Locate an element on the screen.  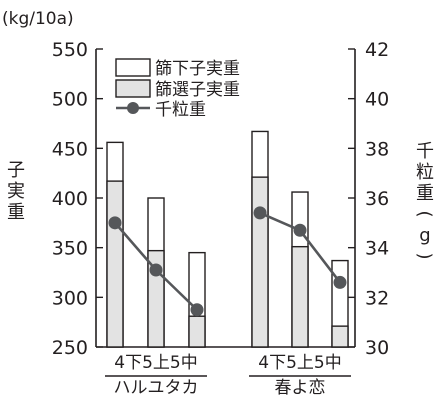
legend-label-thousand: 千粒重 is located at coordinates (180, 110).